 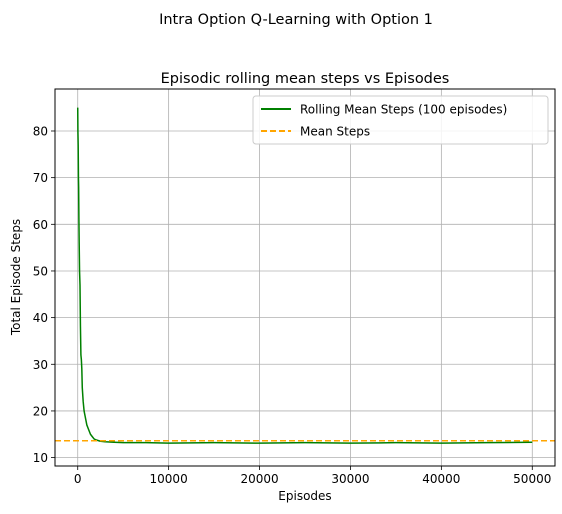 I want to click on x-tick-label: 20000, so click(x=259, y=479).